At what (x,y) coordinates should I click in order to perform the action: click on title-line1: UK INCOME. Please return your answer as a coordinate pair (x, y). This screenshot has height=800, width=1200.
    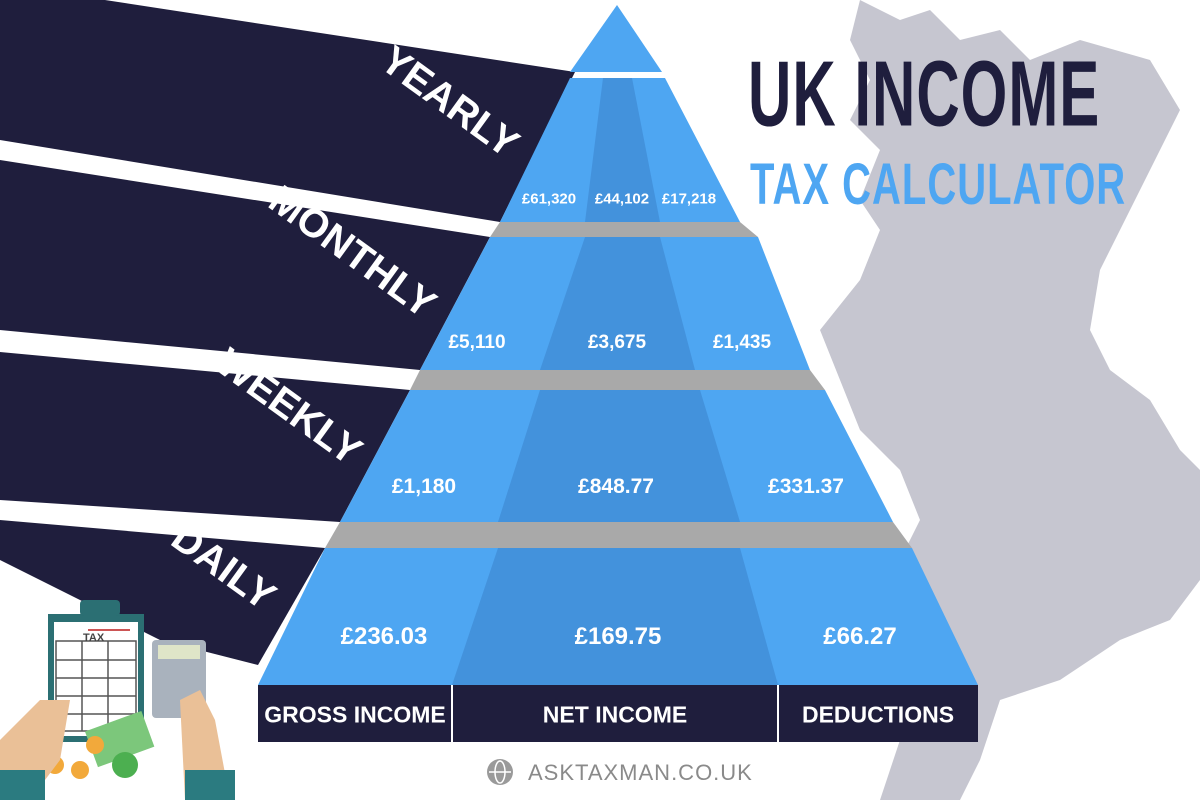
    Looking at the image, I should click on (924, 93).